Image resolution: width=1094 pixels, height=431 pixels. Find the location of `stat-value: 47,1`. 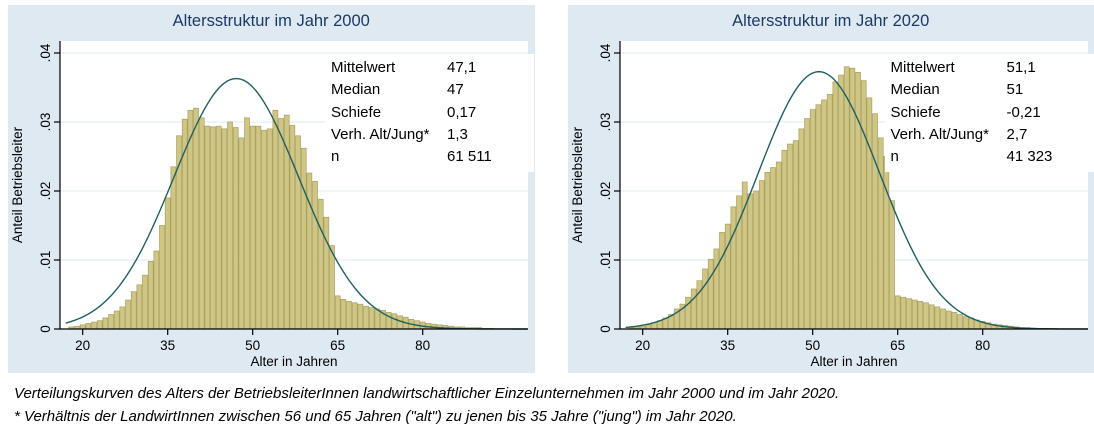

stat-value: 47,1 is located at coordinates (462, 67).